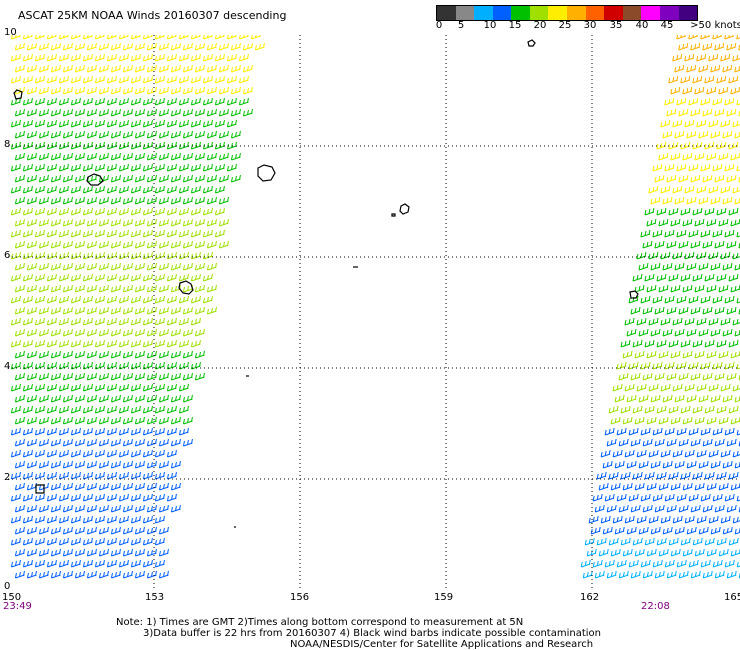 This screenshot has height=650, width=740. I want to click on scale-label: 15, so click(515, 25).